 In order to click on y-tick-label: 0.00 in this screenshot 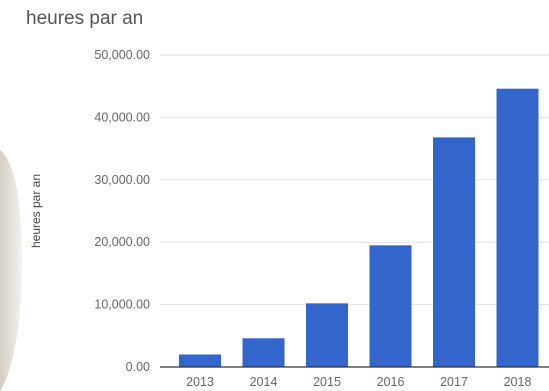, I will do `click(138, 367)`.